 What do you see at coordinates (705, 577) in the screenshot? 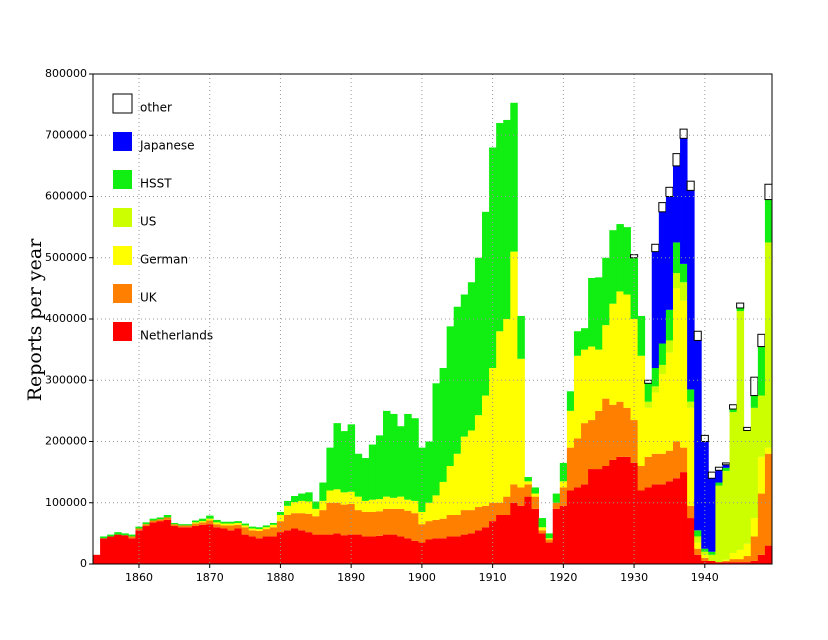
I see `x-tick-label: 1940` at bounding box center [705, 577].